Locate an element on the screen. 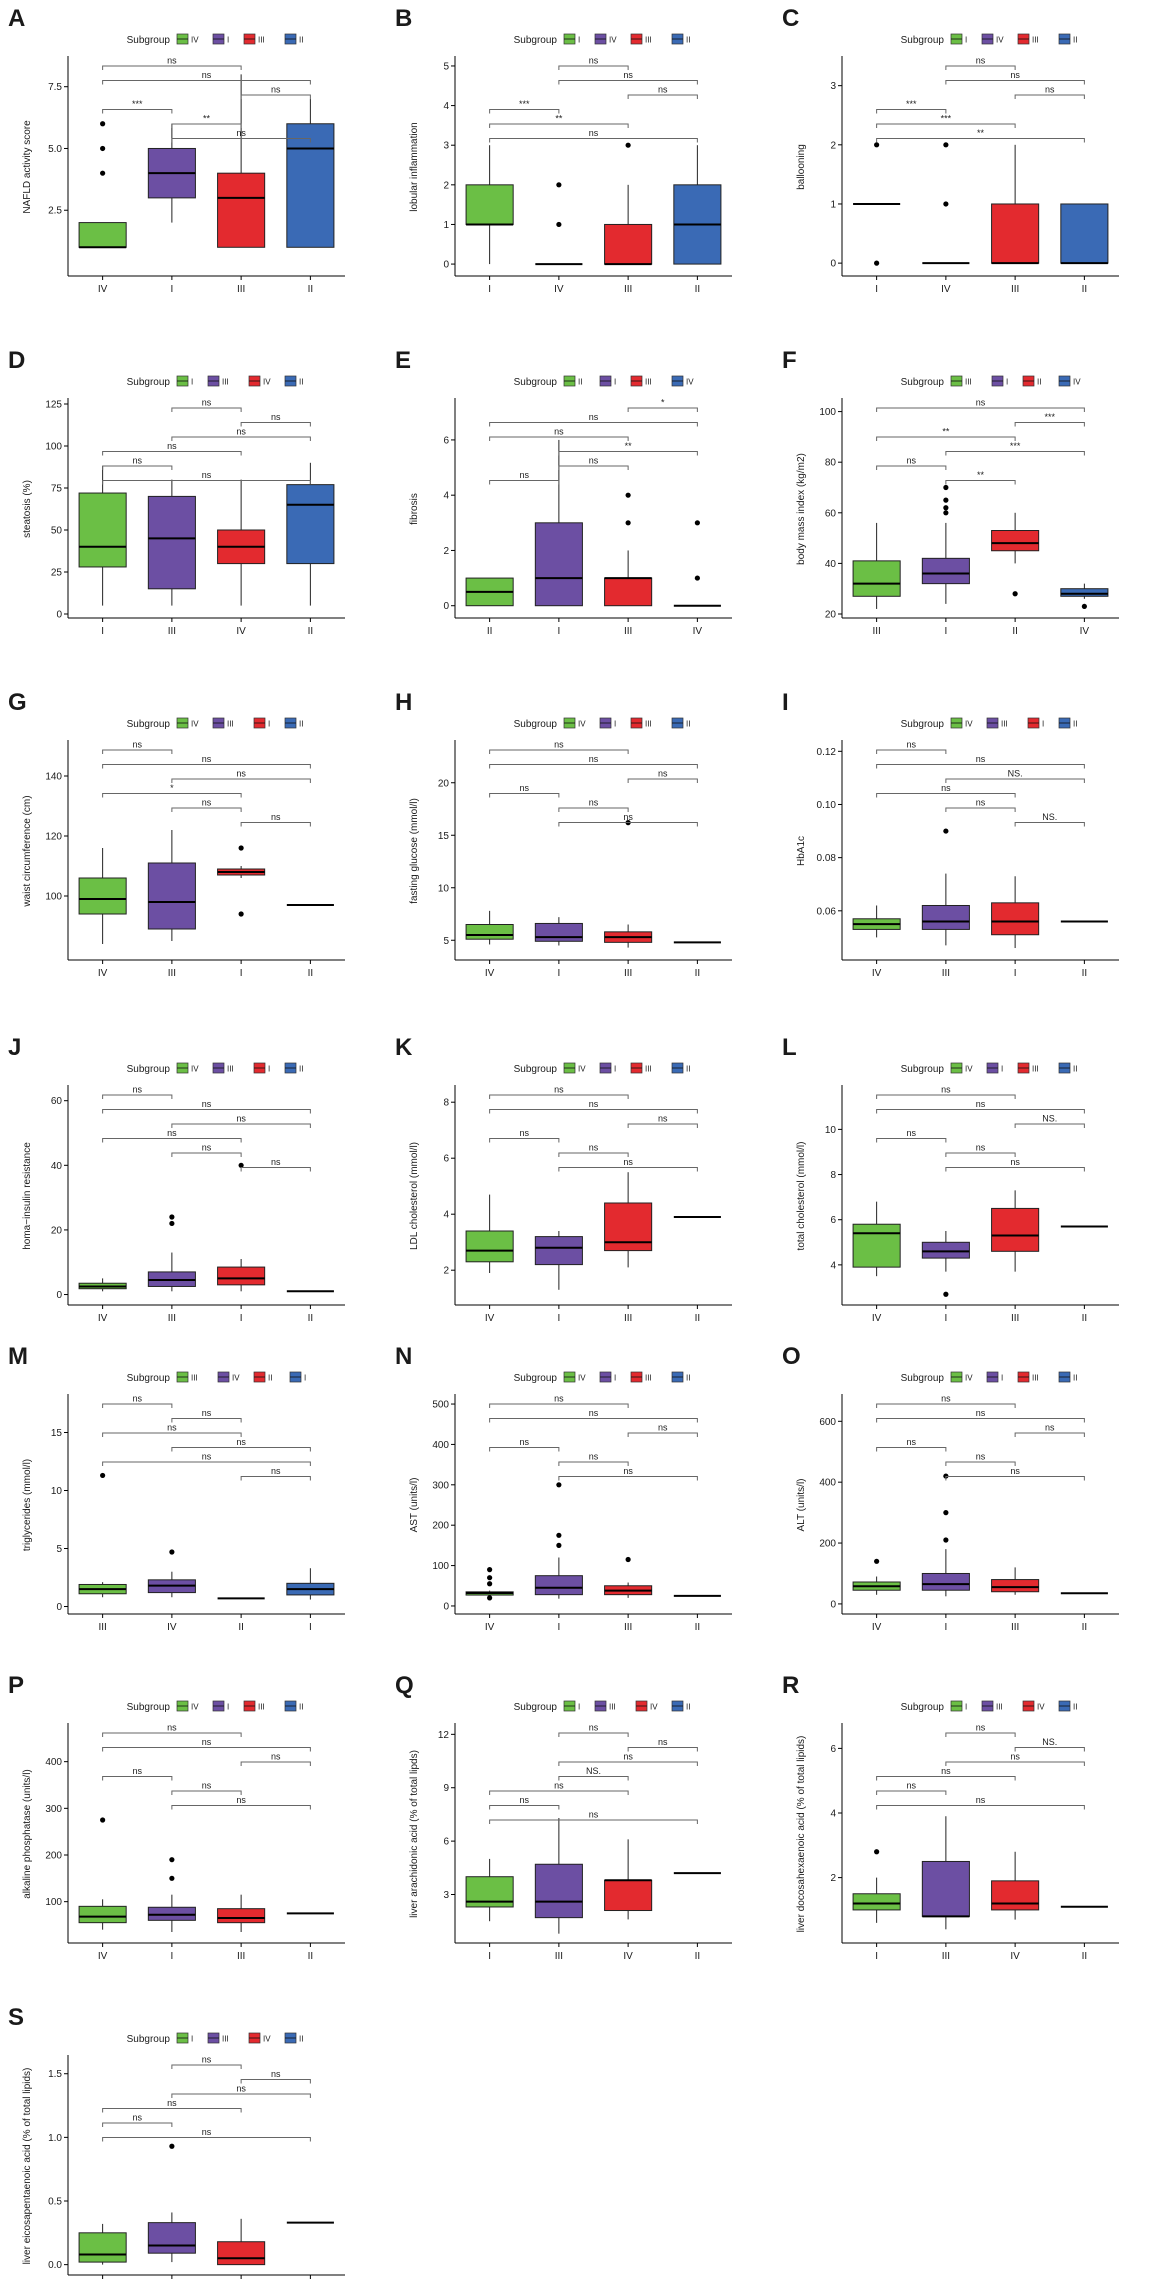  y-tick-label: 3 is located at coordinates (446, 1895).